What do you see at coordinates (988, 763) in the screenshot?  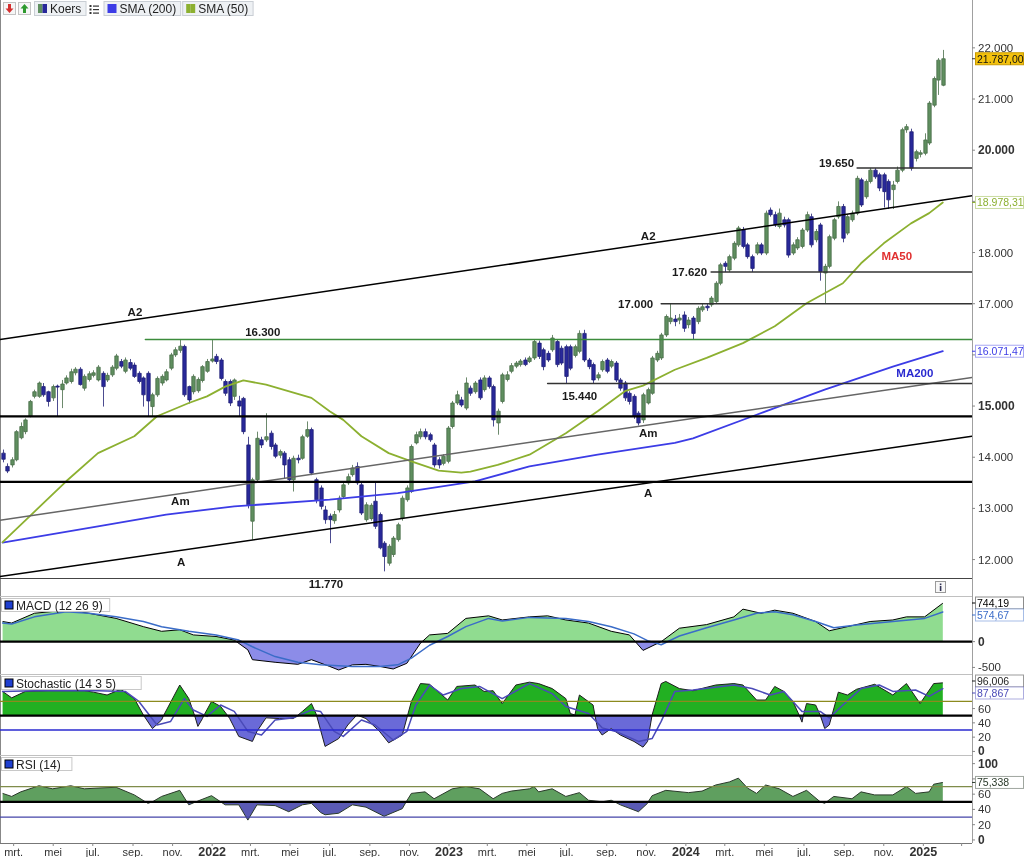 I see `y-tick-label: 100` at bounding box center [988, 763].